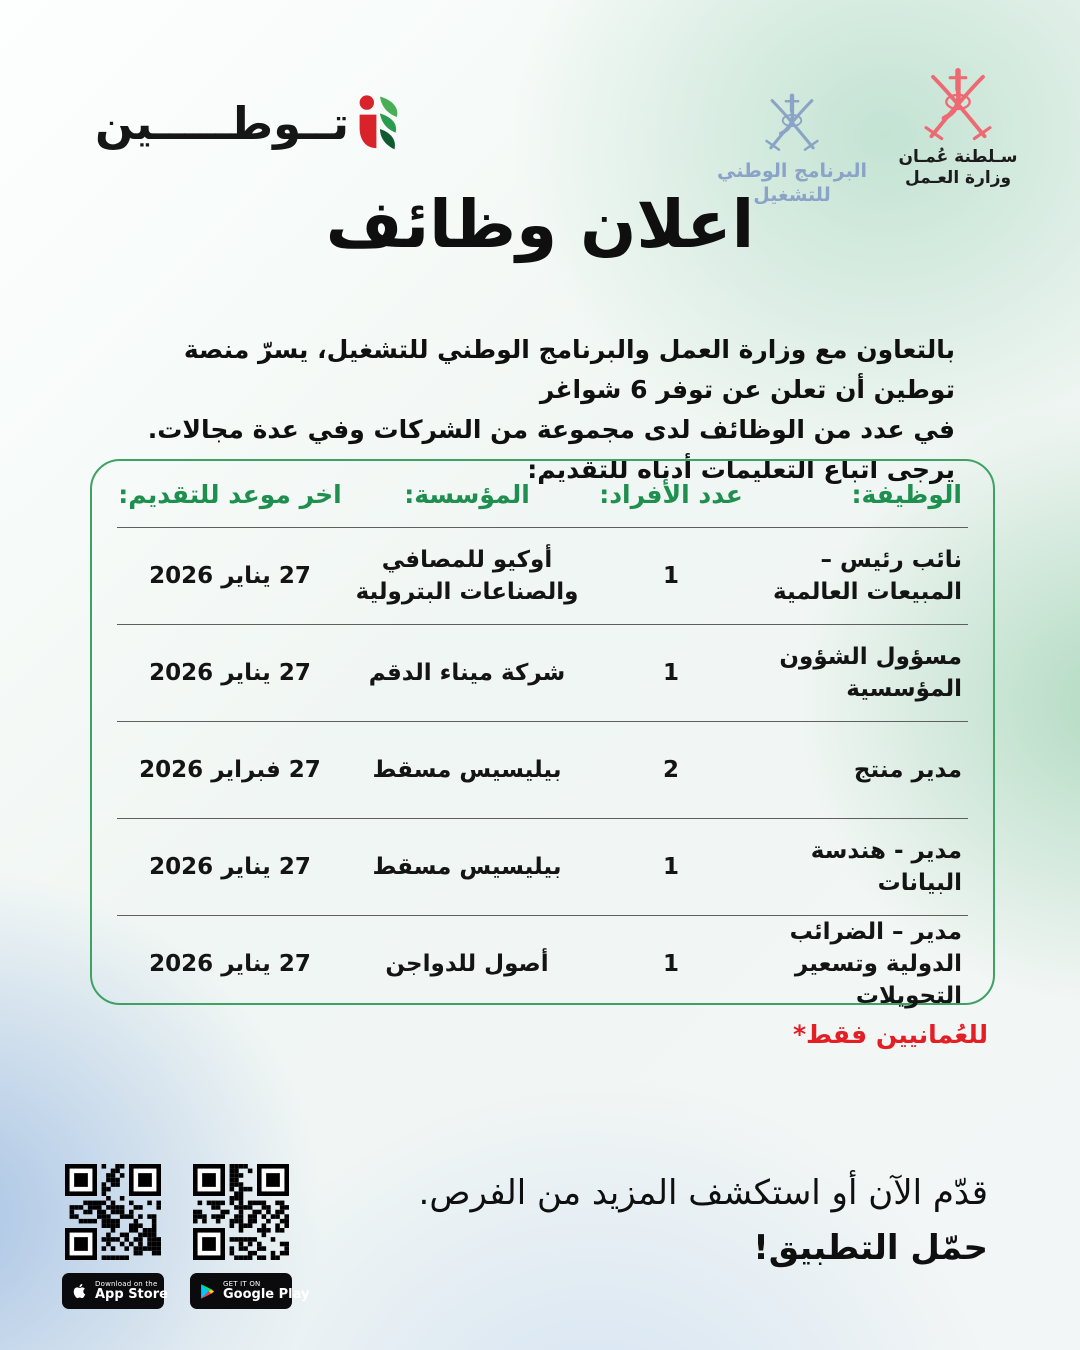  I want to click on qr-code-google-play, so click(241, 1212).